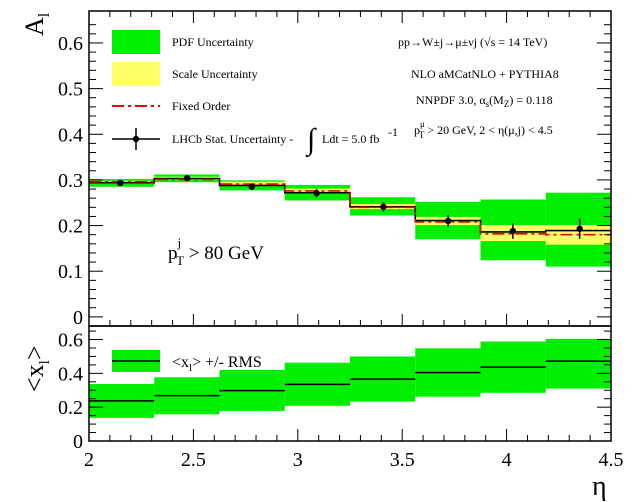 Image resolution: width=639 pixels, height=502 pixels. Describe the element at coordinates (402, 460) in the screenshot. I see `xtick-label: 3.5` at that location.